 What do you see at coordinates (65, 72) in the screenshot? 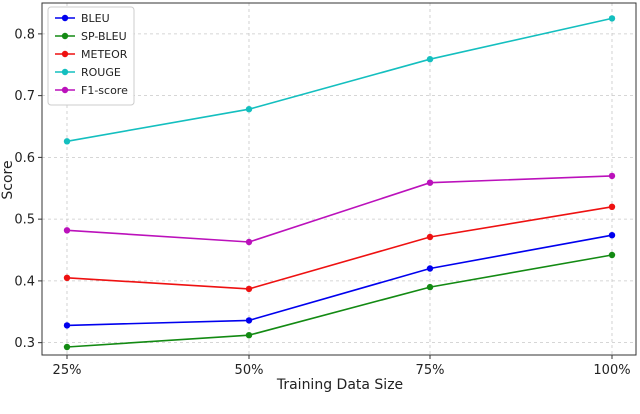
I see `legend-marker-rouge` at bounding box center [65, 72].